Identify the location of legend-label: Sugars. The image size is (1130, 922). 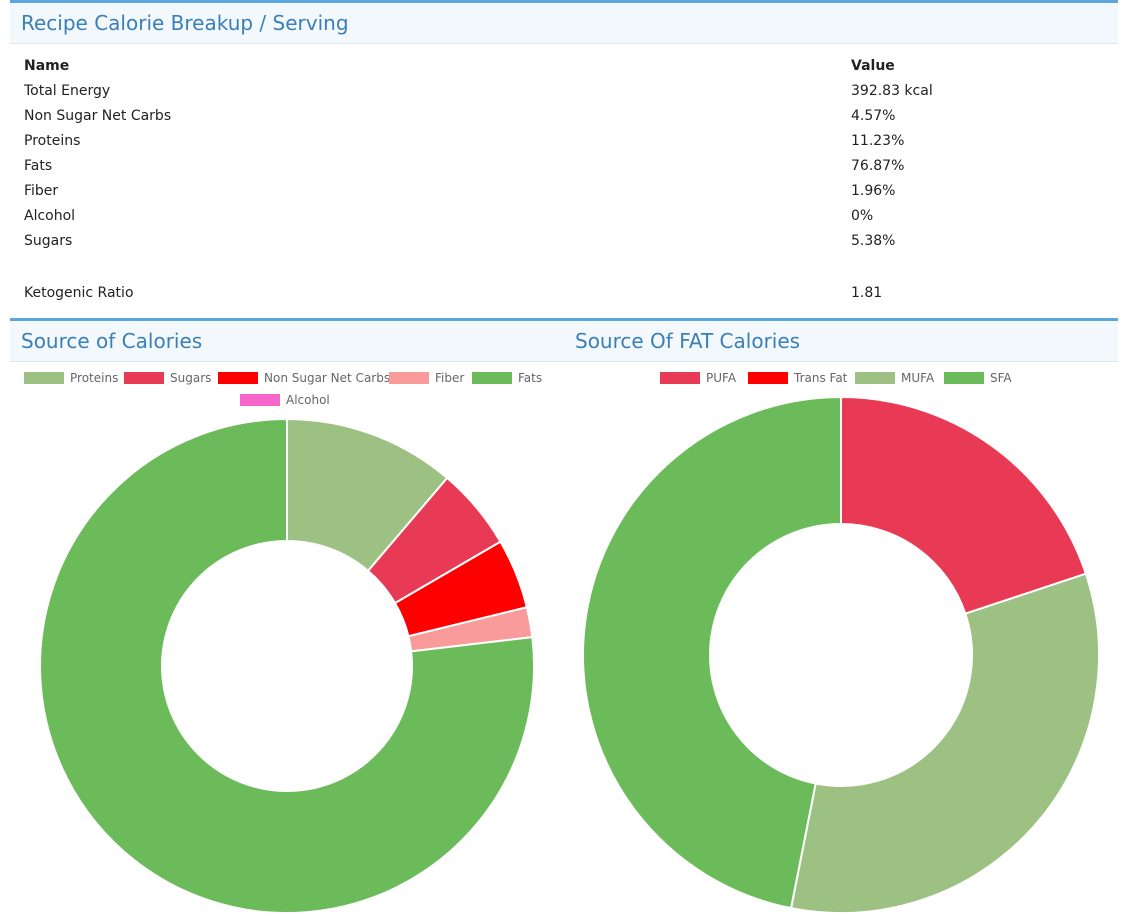
(191, 378).